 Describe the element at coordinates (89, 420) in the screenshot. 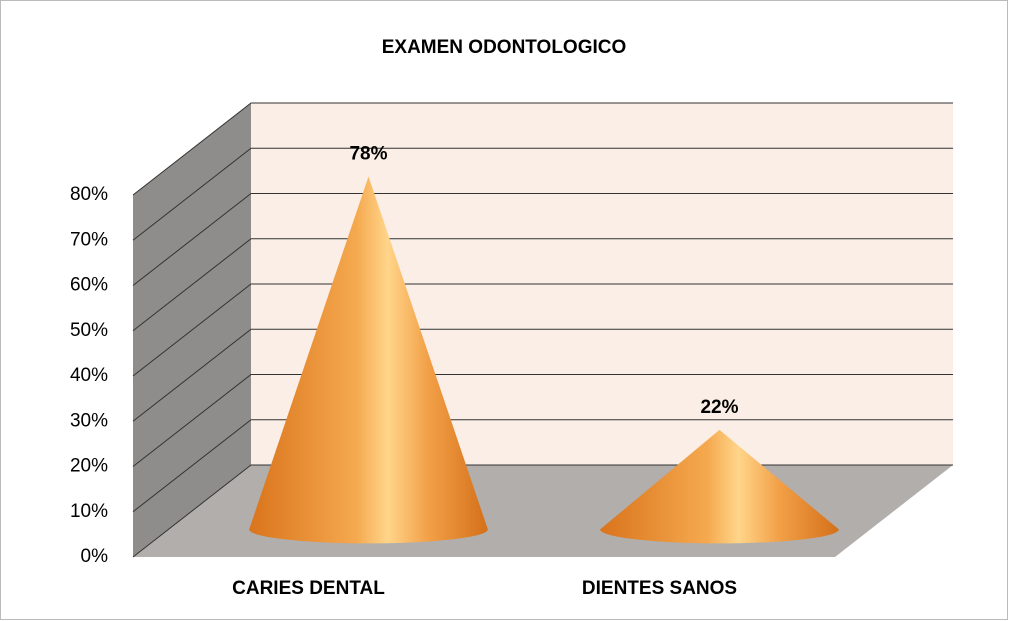

I see `y-tick-label: 30%` at that location.